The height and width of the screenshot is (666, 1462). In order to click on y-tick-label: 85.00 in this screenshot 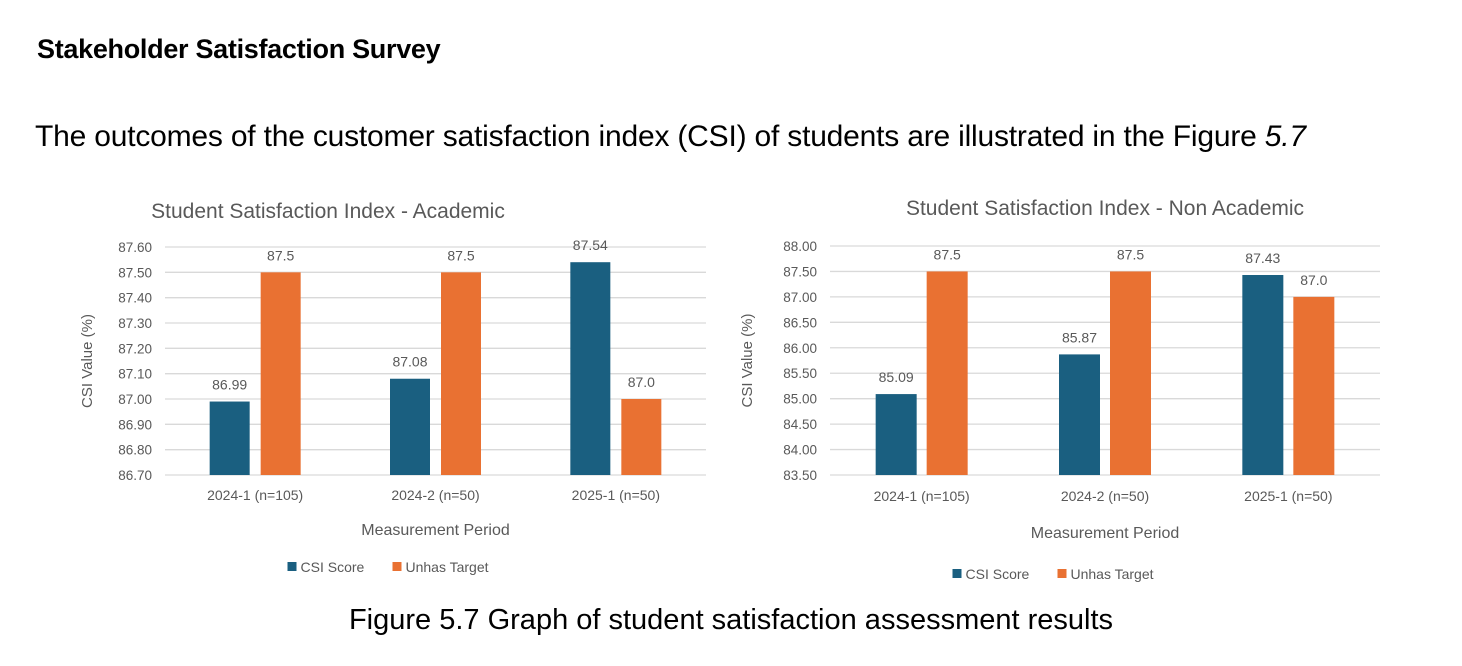, I will do `click(800, 399)`.